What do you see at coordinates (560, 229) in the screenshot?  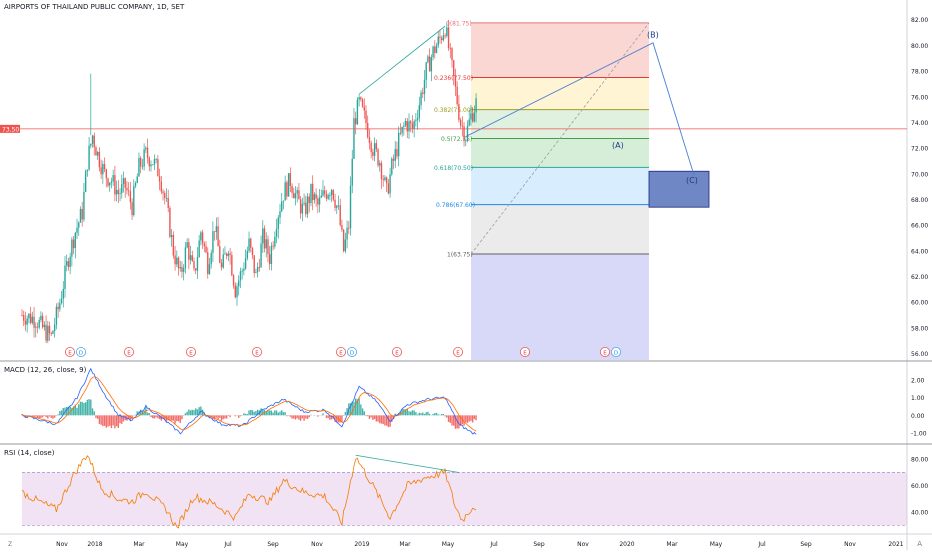 I see `fib-zone` at bounding box center [560, 229].